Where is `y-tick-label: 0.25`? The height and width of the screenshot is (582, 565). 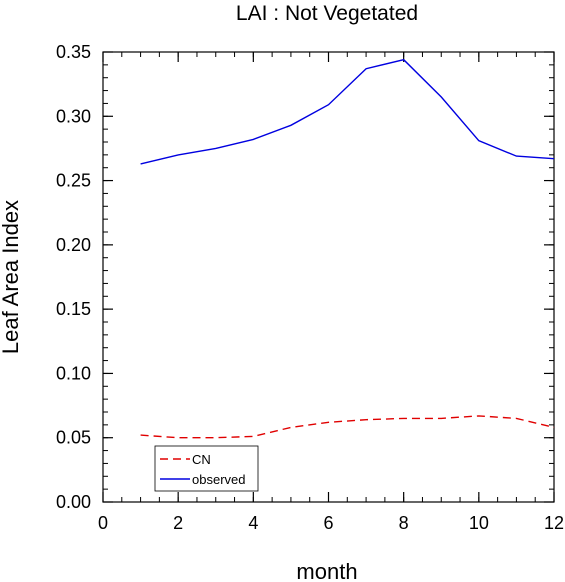
y-tick-label: 0.25 is located at coordinates (73, 181).